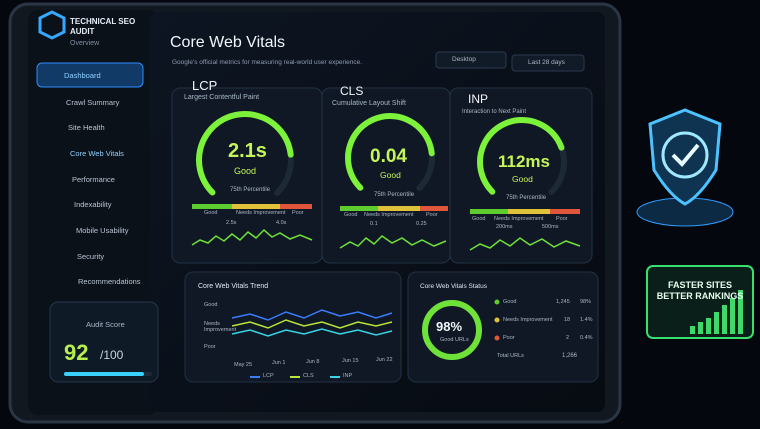  Describe the element at coordinates (449, 326) in the screenshot. I see `status-percent: 98%` at that location.